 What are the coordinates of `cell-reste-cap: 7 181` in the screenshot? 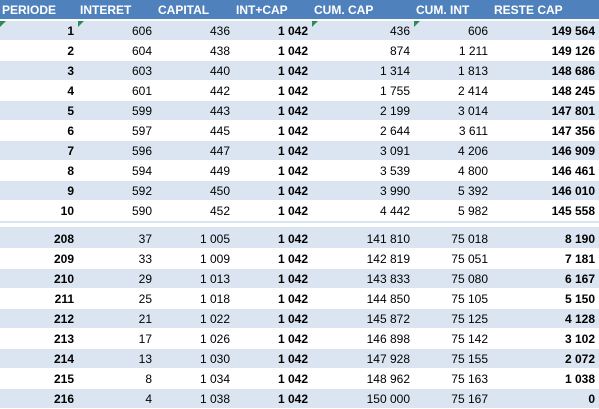 It's located at (579, 259).